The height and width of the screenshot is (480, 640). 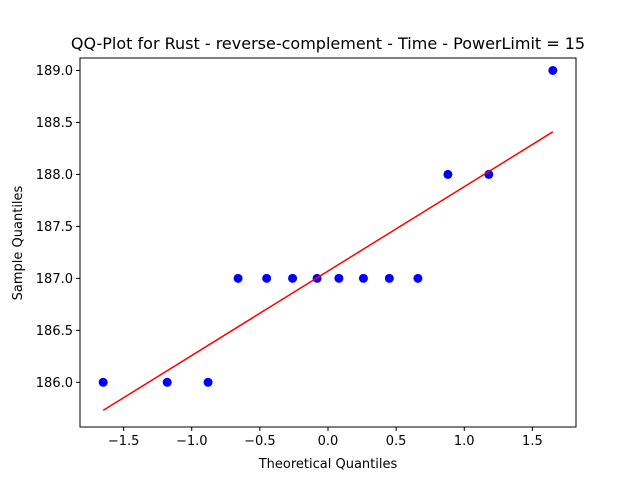 What do you see at coordinates (18, 242) in the screenshot?
I see `y-axis-label: Sample Quantiles` at bounding box center [18, 242].